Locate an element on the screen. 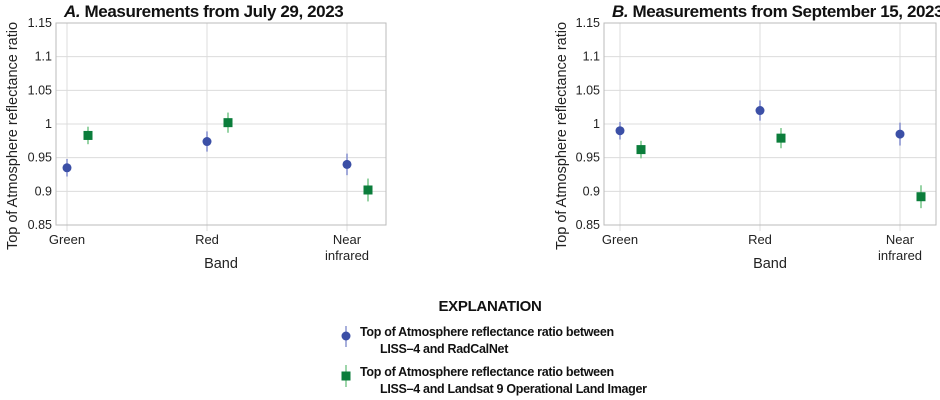 The width and height of the screenshot is (940, 400). legend-title: EXPLANATION is located at coordinates (490, 306).